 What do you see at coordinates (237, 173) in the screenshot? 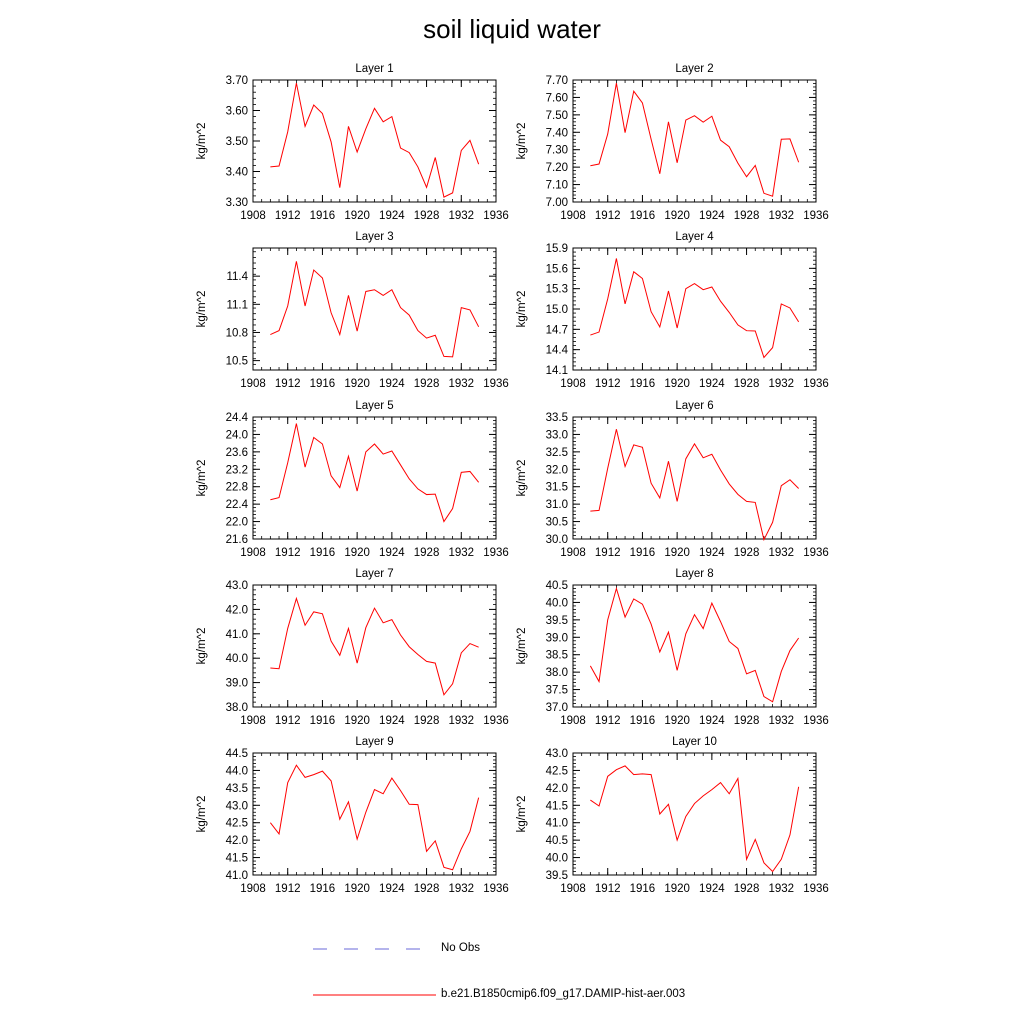
I see `y-tick-label: 3.40` at bounding box center [237, 173].